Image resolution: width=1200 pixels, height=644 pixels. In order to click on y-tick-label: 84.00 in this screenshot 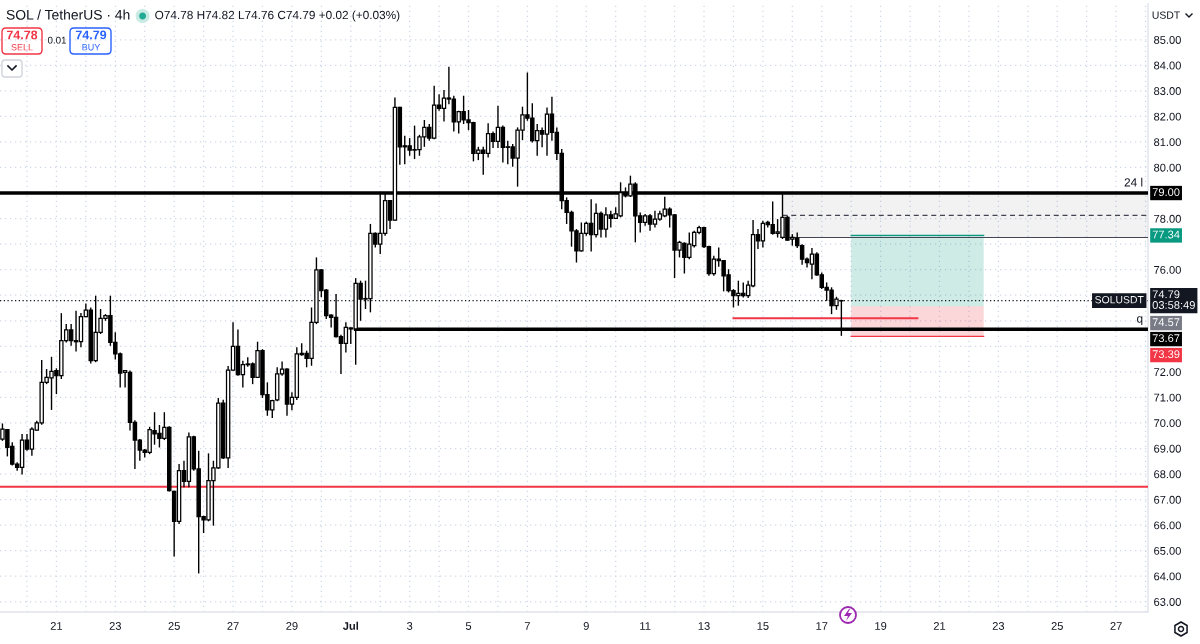, I will do `click(1167, 65)`.